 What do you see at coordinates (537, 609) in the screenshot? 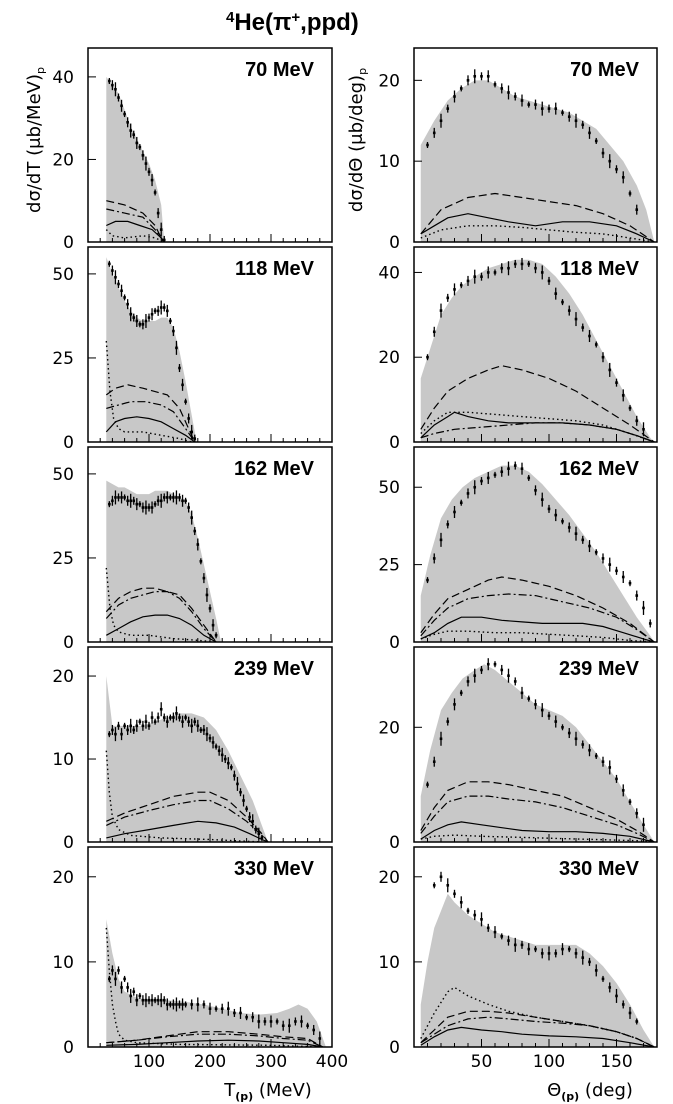
I see `curve-dashed` at bounding box center [537, 609].